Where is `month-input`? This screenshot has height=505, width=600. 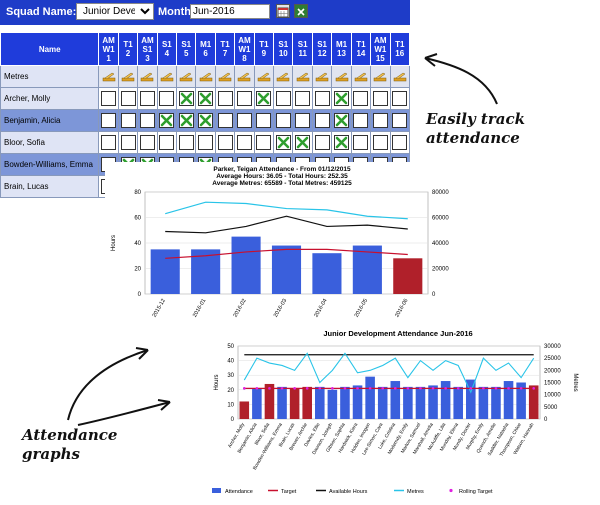
month-input is located at coordinates (230, 11).